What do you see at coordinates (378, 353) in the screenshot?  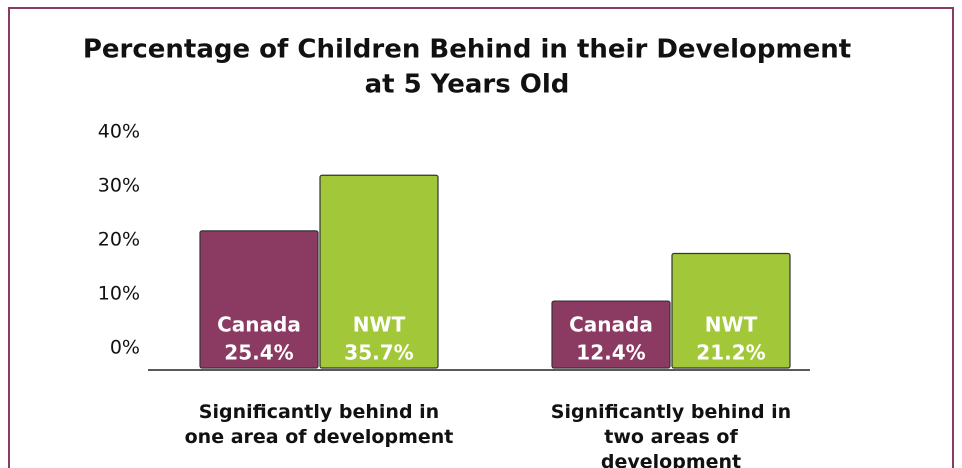 I see `data-label: 35.7%` at bounding box center [378, 353].